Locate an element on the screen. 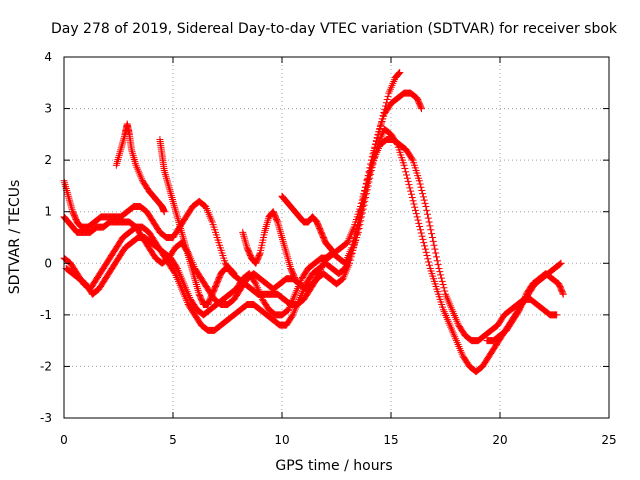  x-tick-label: 20 is located at coordinates (499, 440).